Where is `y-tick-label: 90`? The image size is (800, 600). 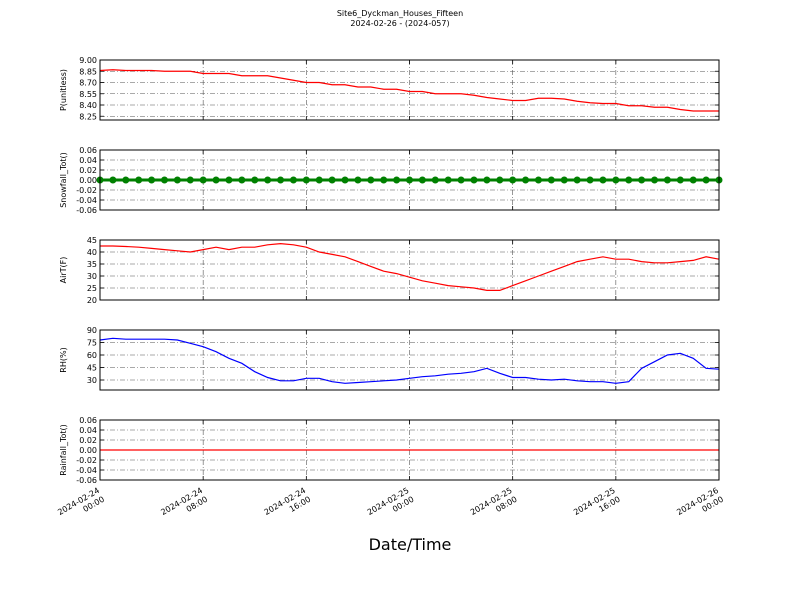 y-tick-label: 90 is located at coordinates (92, 330).